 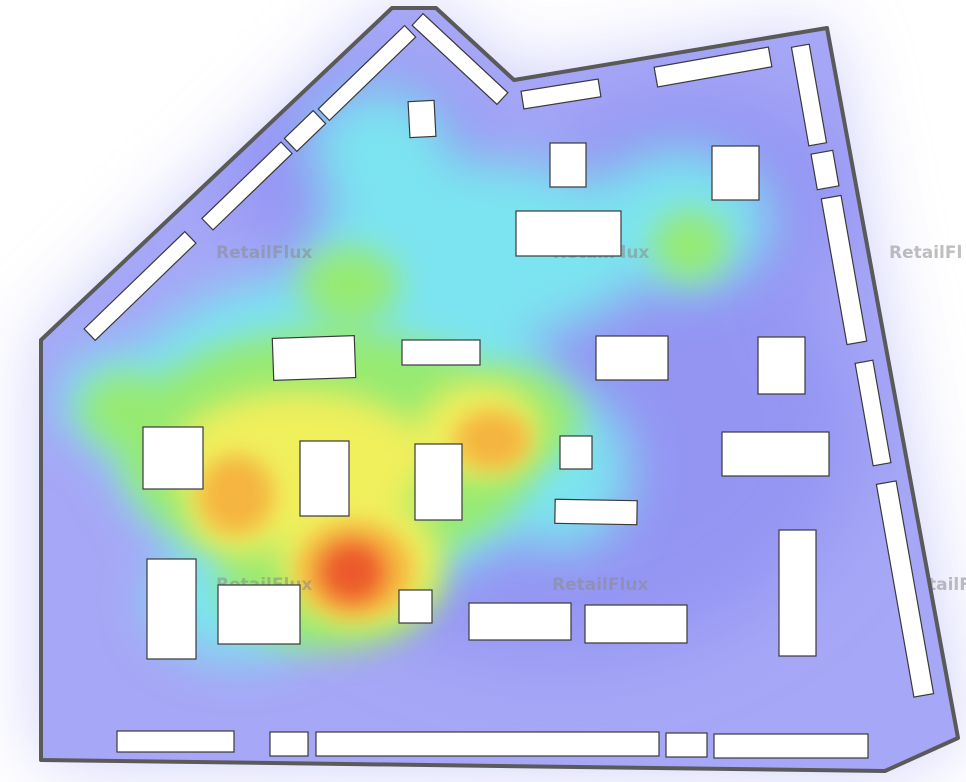 What do you see at coordinates (947, 585) in the screenshot?
I see `watermark-text: tailFl` at bounding box center [947, 585].